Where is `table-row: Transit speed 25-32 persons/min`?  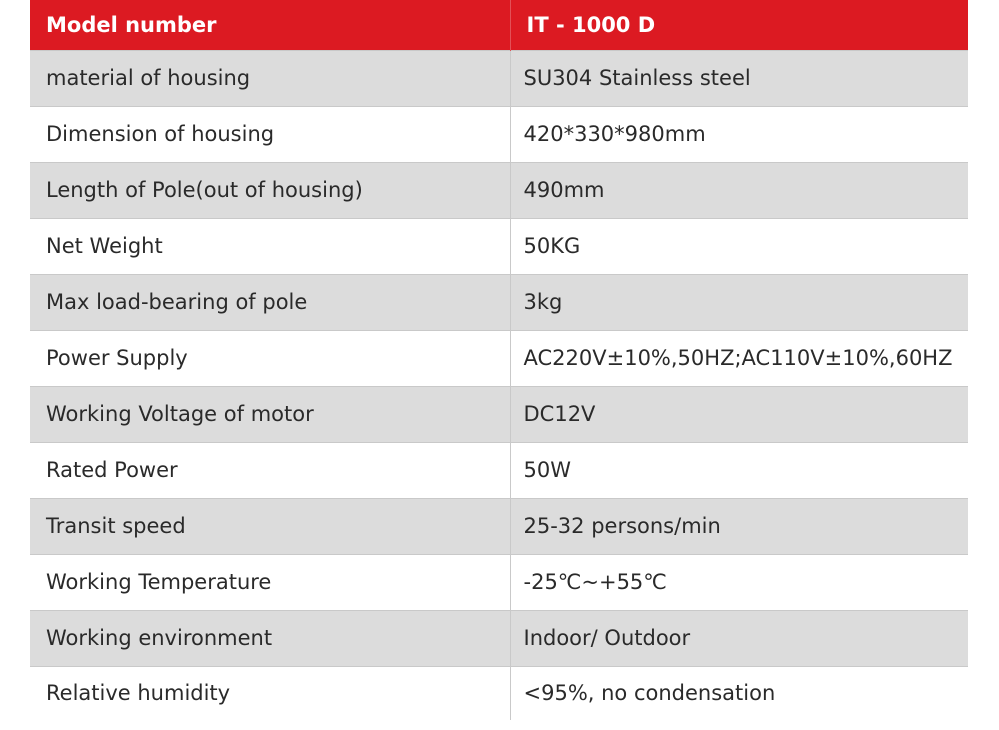
table-row: Transit speed 25-32 persons/min is located at coordinates (499, 525).